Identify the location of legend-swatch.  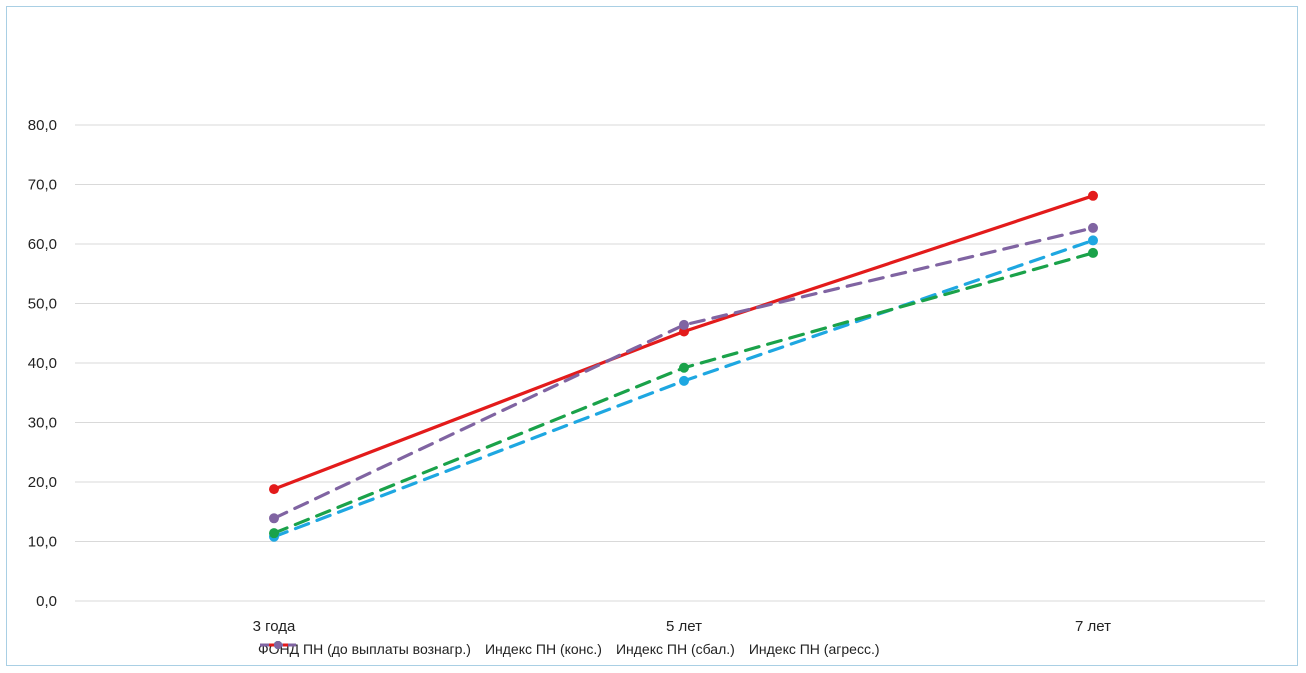
(278, 645).